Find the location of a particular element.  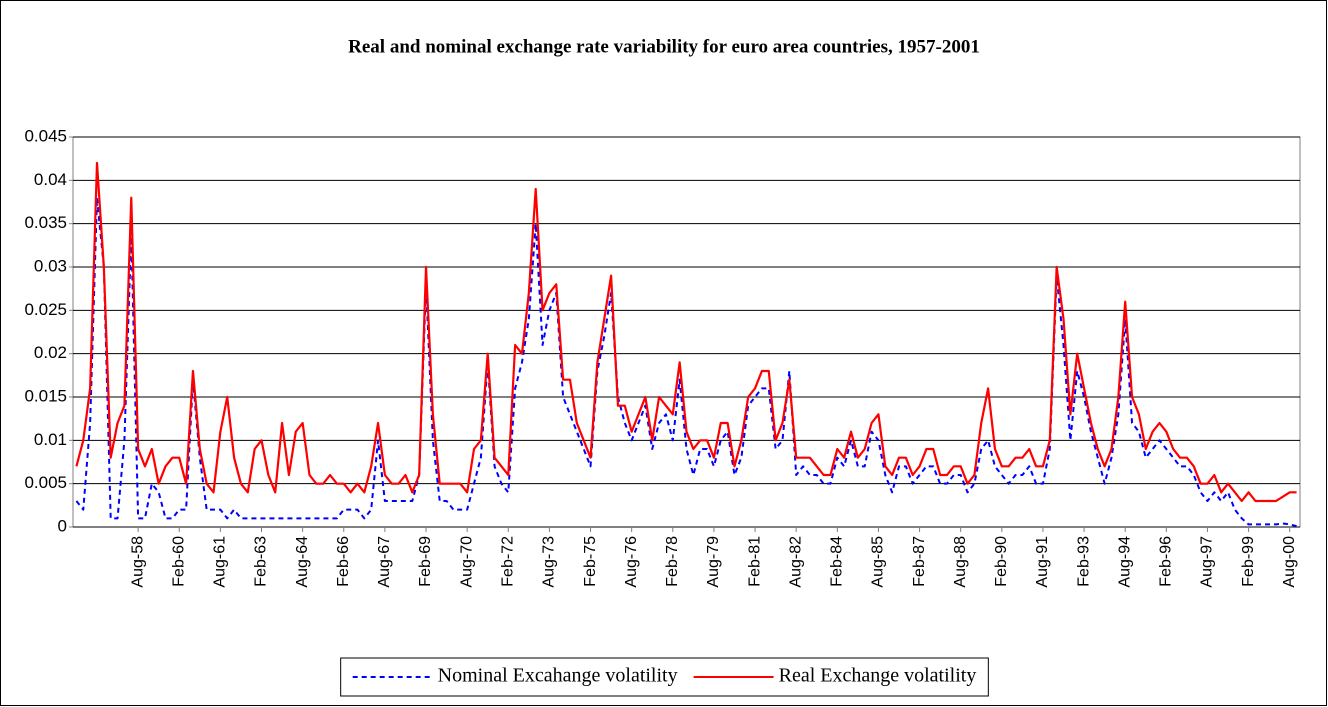

x-tick-label: Aug-85 is located at coordinates (878, 562).